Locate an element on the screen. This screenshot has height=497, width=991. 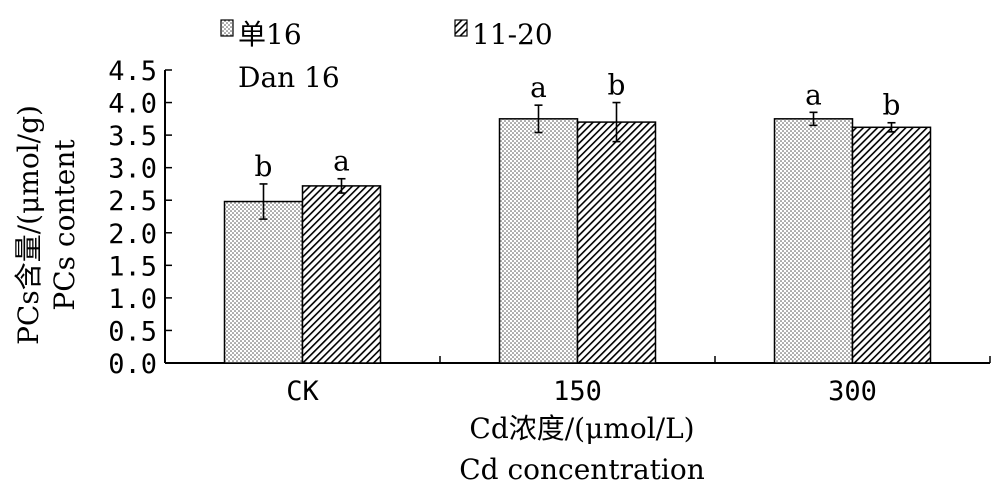
x-axis-title: Cd浓度/(μmol/L) Cd concentration is located at coordinates (582, 449).